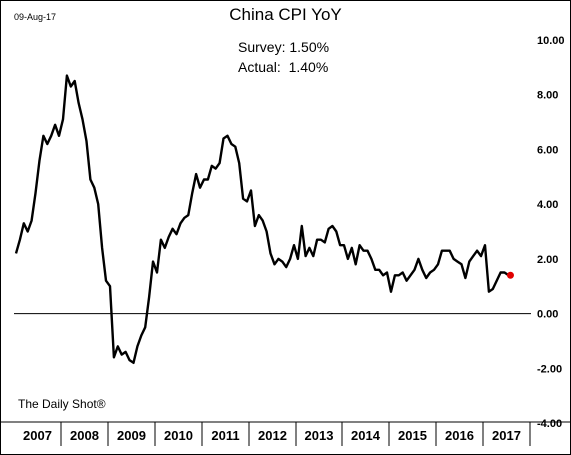 The width and height of the screenshot is (571, 455). I want to click on year-dividers, so click(295, 434).